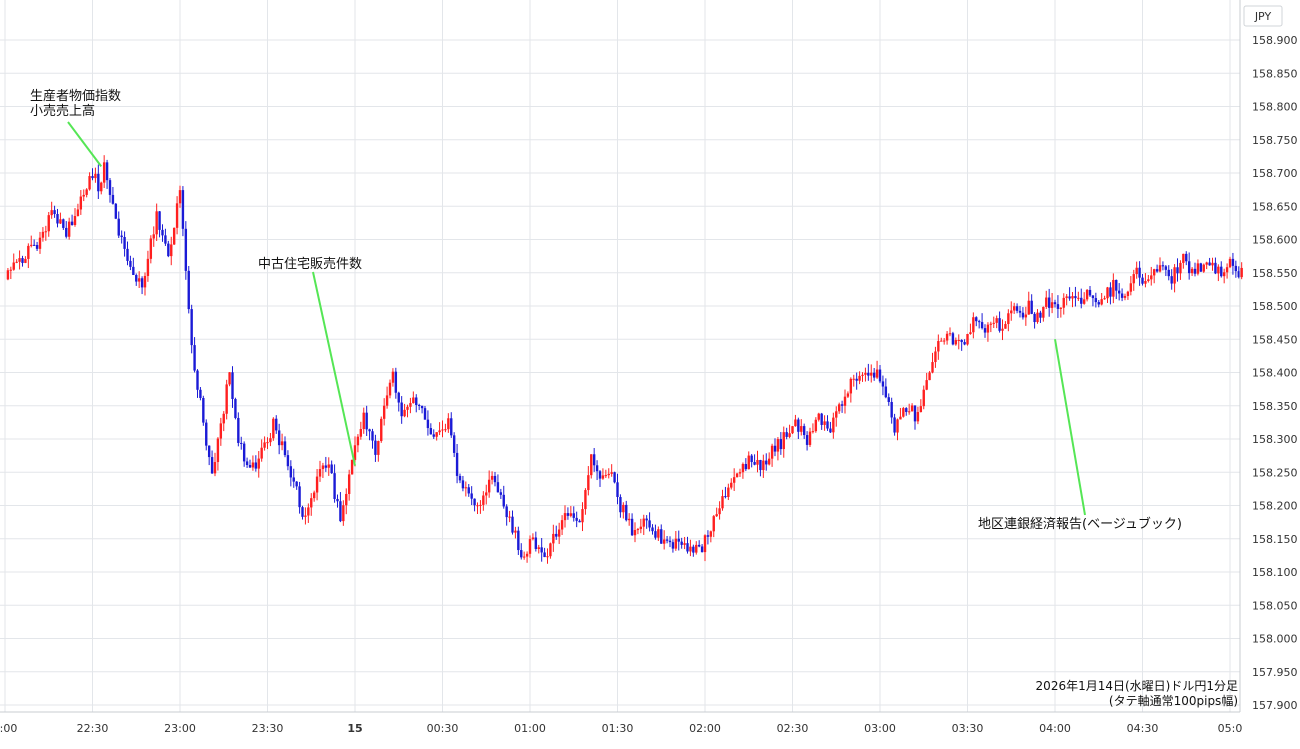  What do you see at coordinates (443, 728) in the screenshot?
I see `x-tick-label: 00:30` at bounding box center [443, 728].